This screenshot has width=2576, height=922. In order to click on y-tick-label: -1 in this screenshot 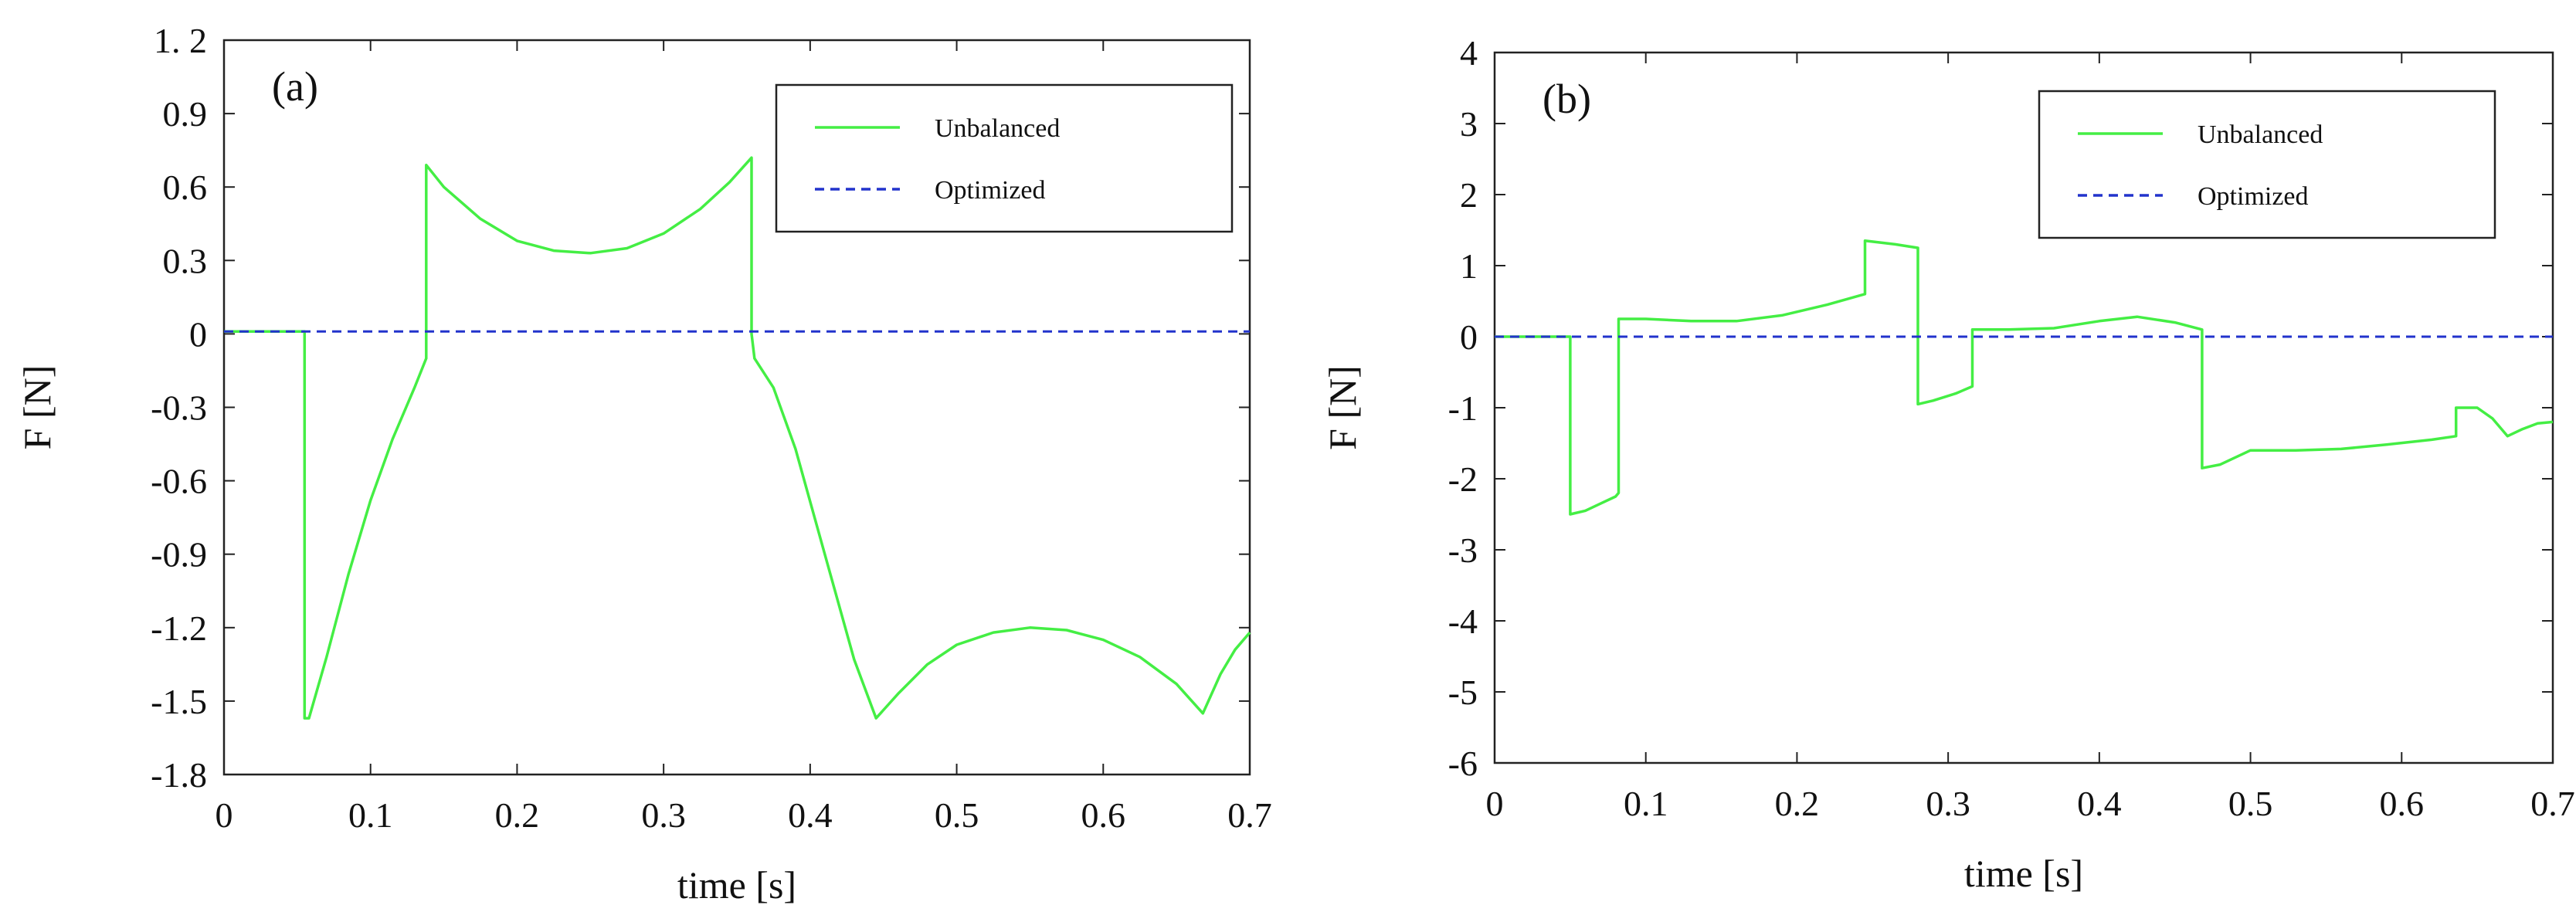, I will do `click(1463, 408)`.